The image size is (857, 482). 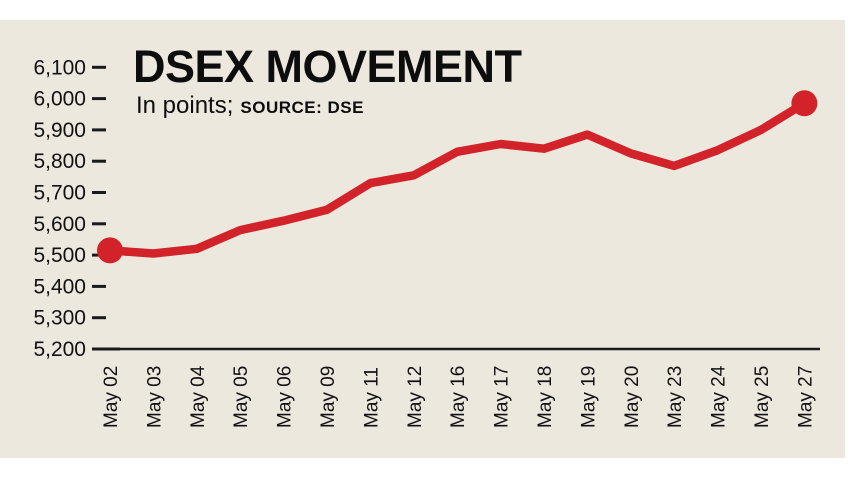 What do you see at coordinates (762, 397) in the screenshot?
I see `x-axis-label: May 25` at bounding box center [762, 397].